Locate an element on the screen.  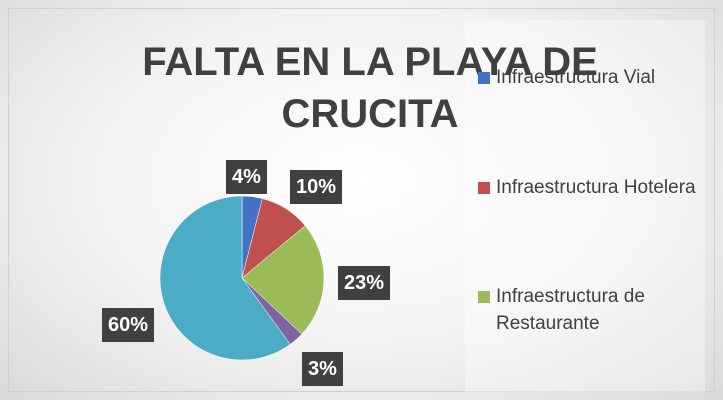
data-label: 3% is located at coordinates (322, 369).